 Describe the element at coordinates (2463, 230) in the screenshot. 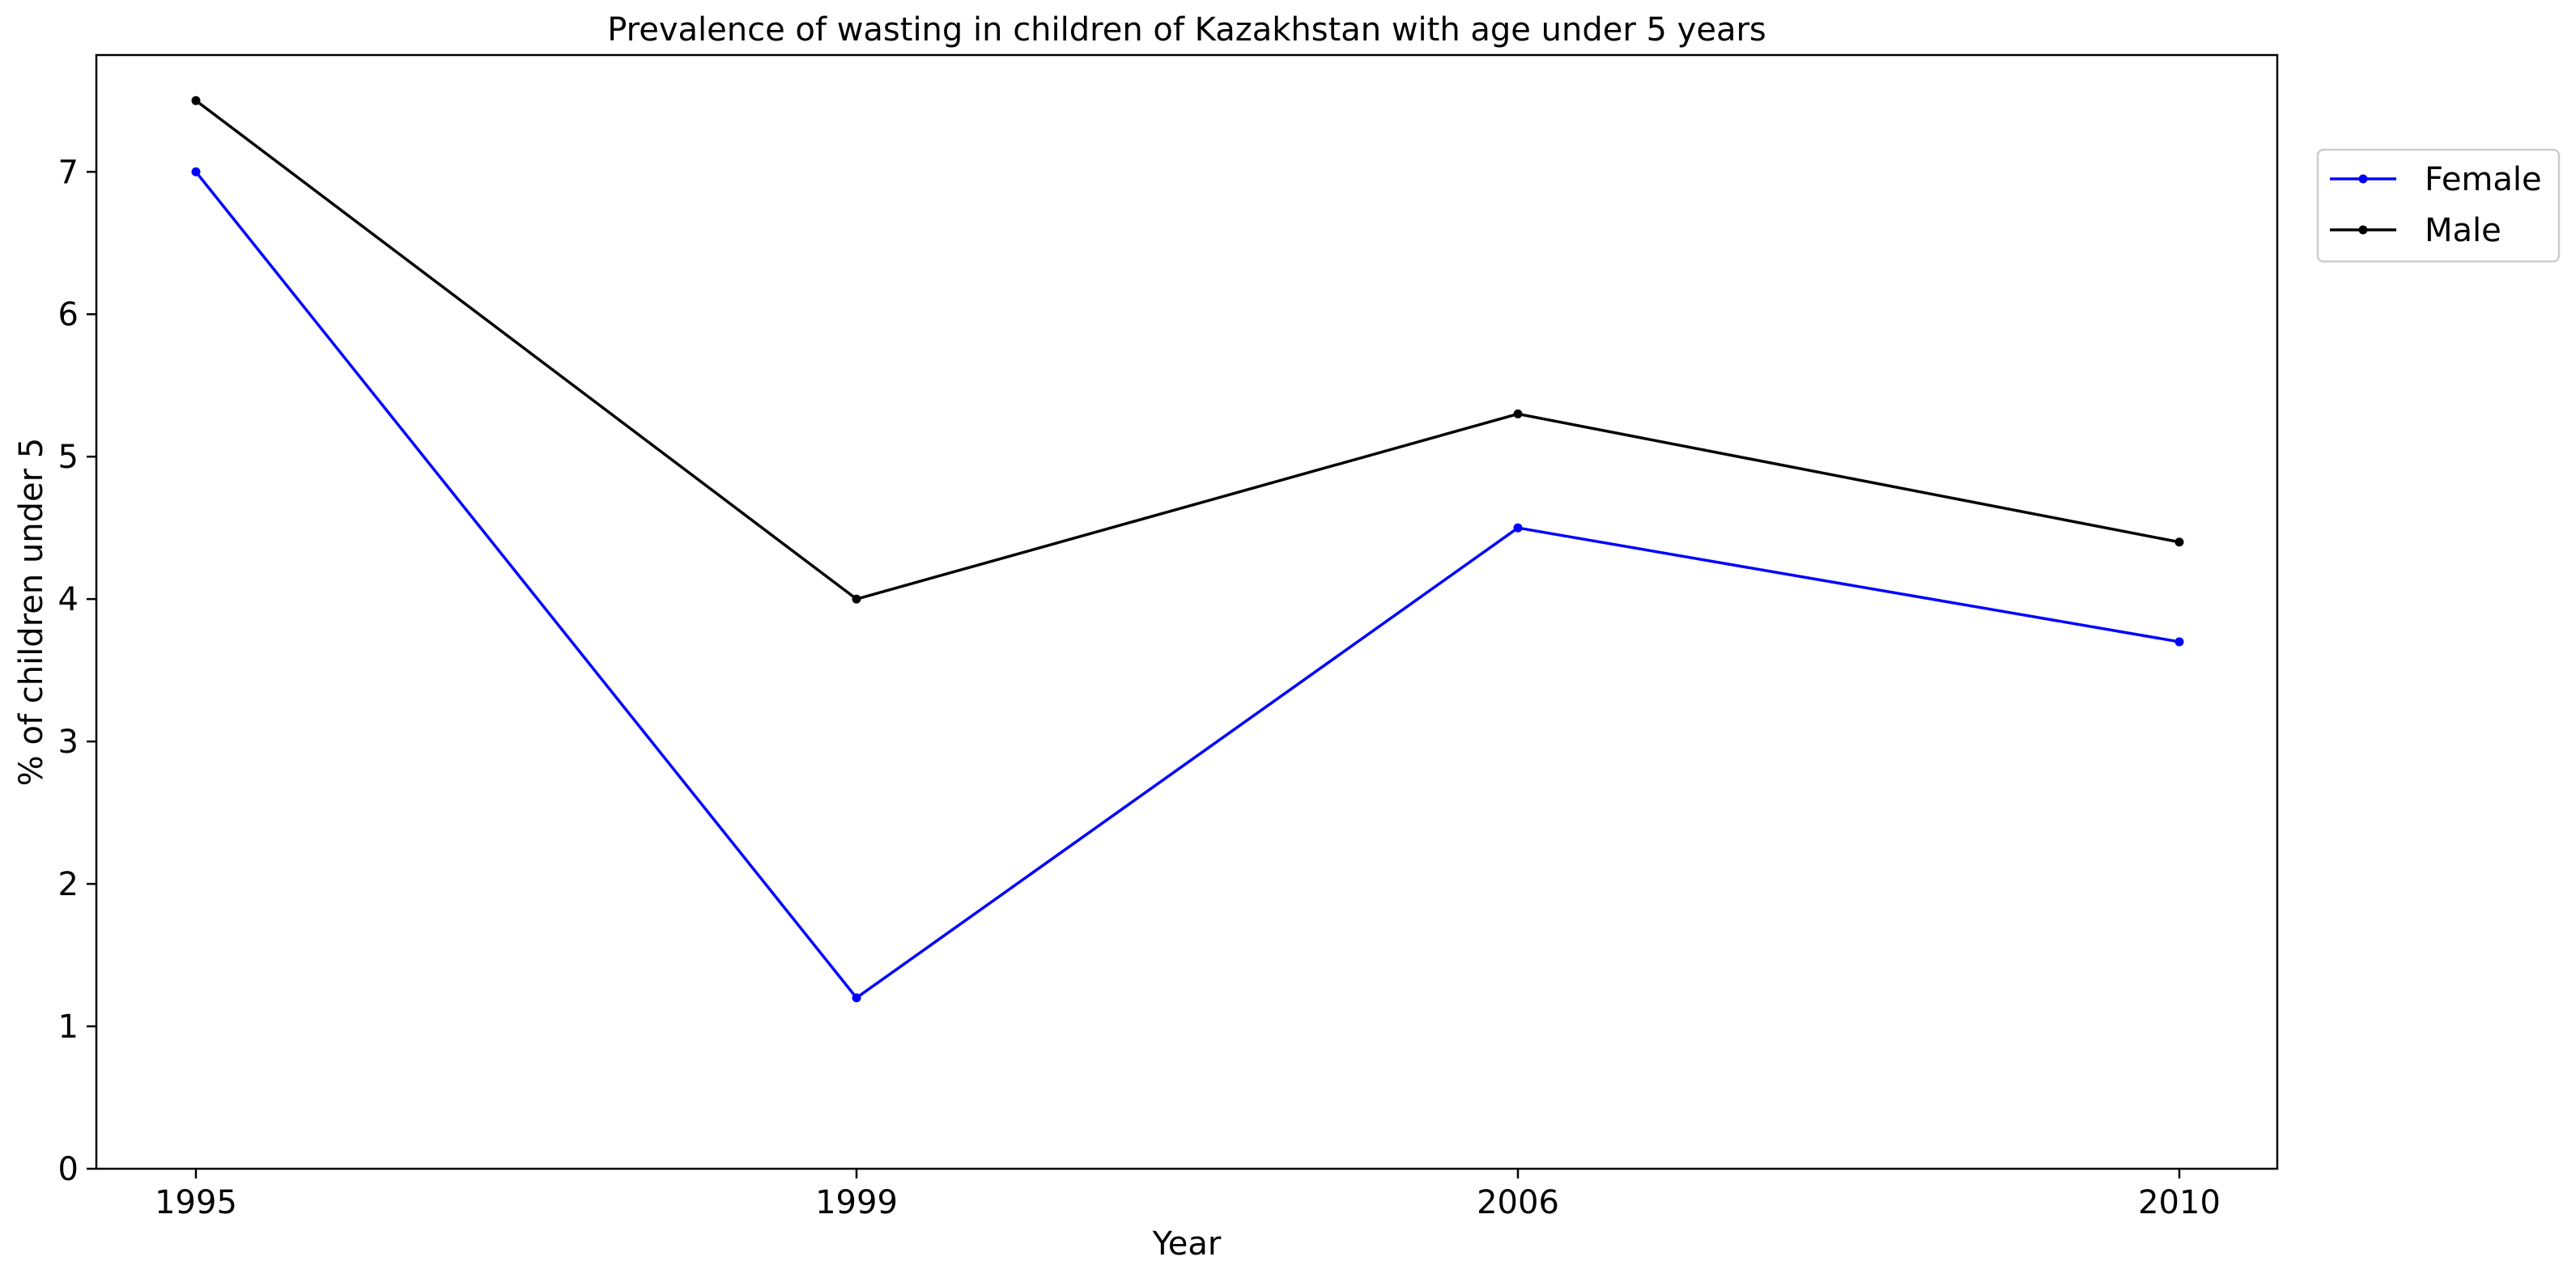

I see `legend-label-male: Male` at that location.